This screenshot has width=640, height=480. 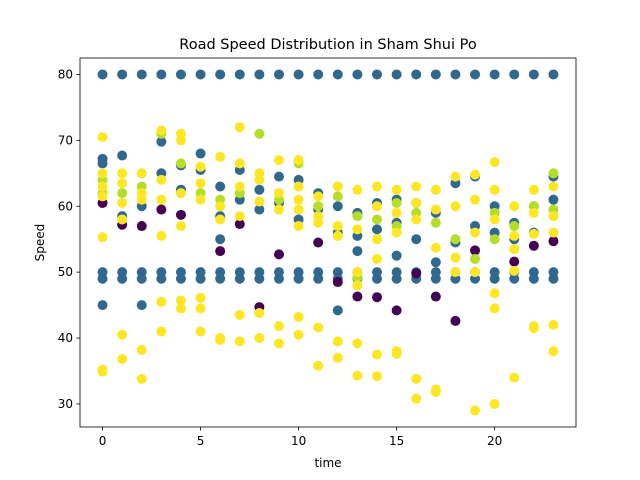 I want to click on y-tick-label: 80, so click(x=65, y=74).